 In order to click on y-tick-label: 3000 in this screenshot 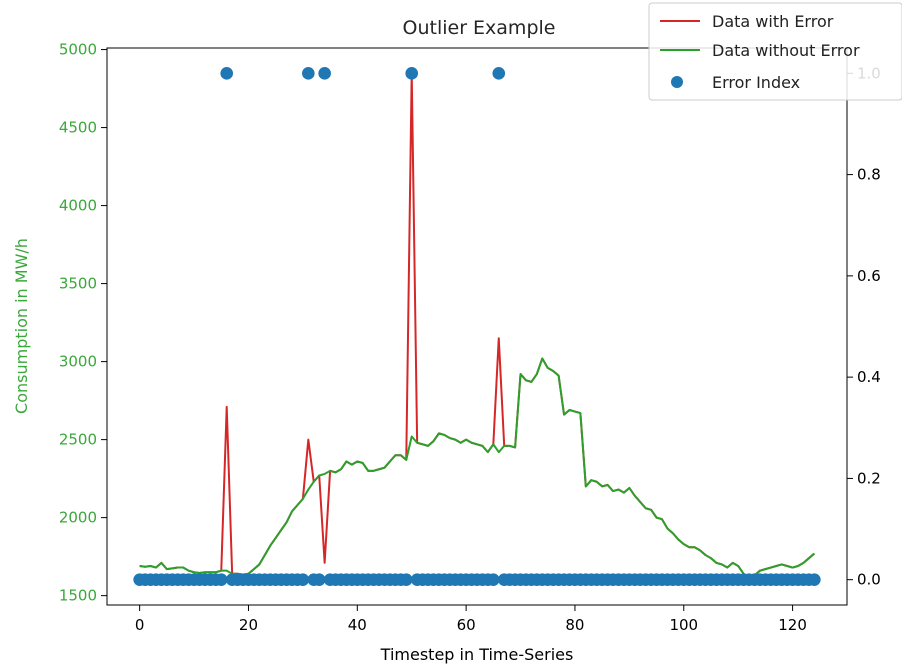, I will do `click(78, 362)`.